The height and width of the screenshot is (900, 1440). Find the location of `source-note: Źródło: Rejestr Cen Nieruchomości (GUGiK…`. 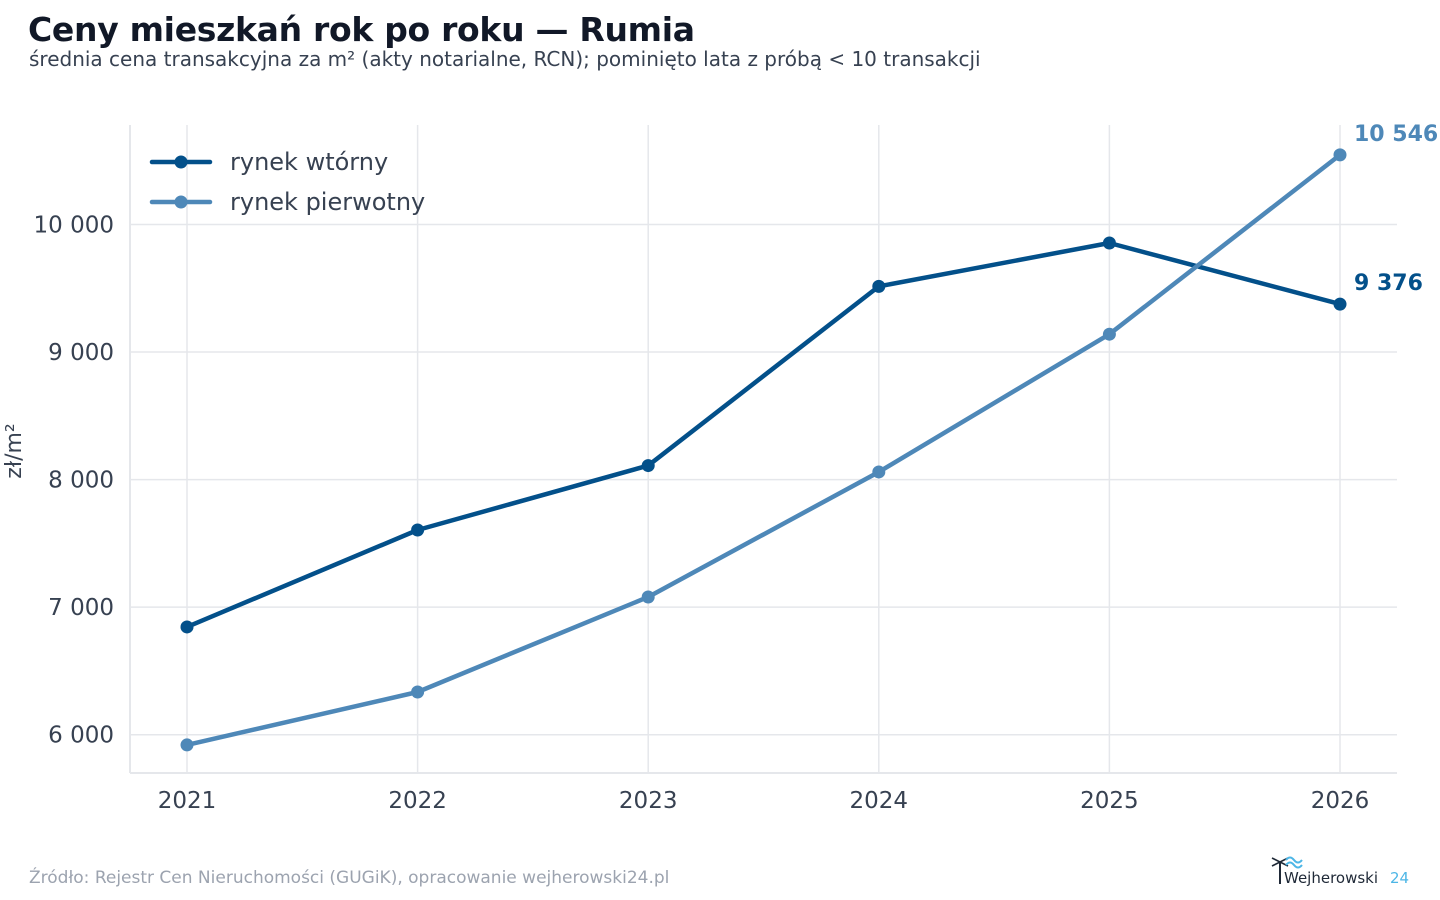

source-note: Źródło: Rejestr Cen Nieruchomości (GUGiK… is located at coordinates (349, 878).